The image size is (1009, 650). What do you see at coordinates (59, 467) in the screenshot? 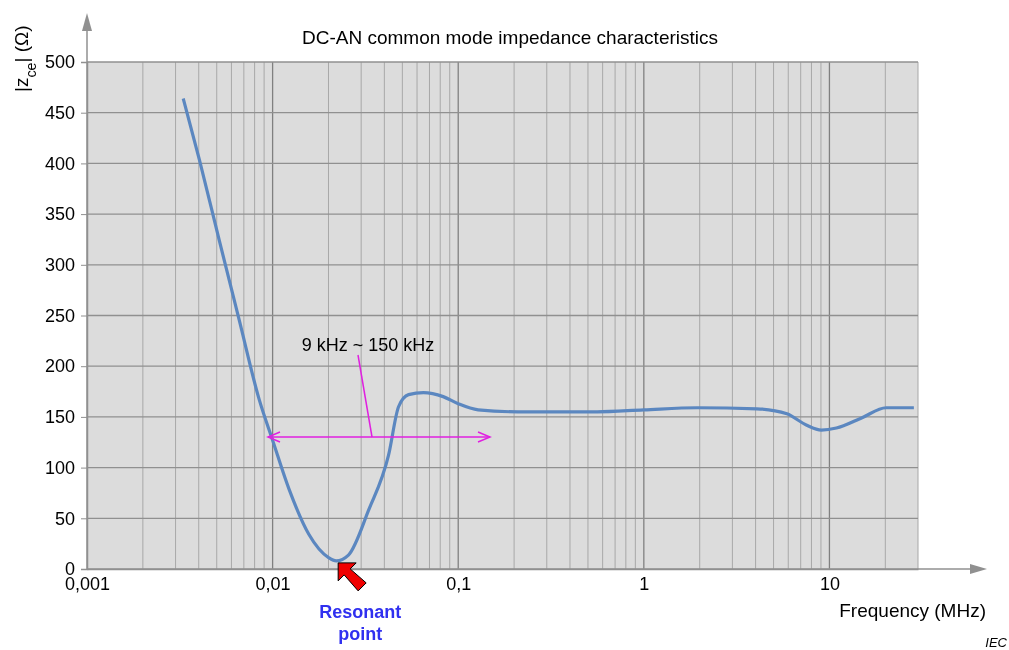
I see `y-tick-label: 100` at bounding box center [59, 467].